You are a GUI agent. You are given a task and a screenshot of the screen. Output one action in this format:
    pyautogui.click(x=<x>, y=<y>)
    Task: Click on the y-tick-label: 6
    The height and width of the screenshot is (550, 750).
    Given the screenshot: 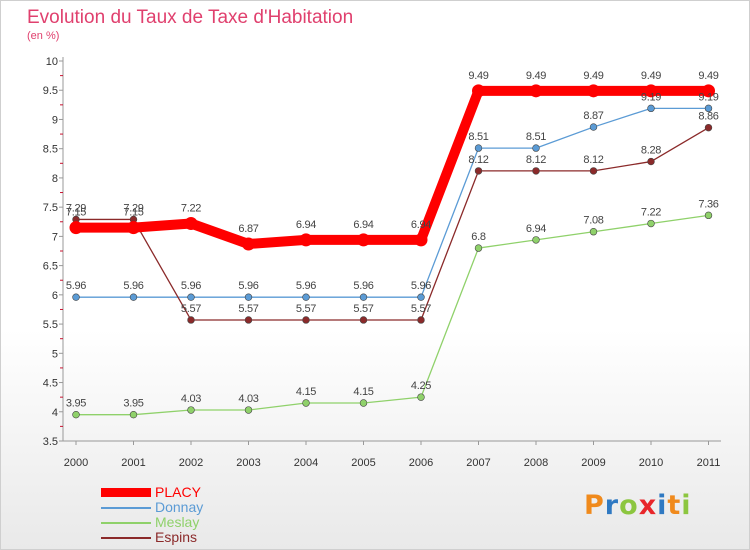 What is the action you would take?
    pyautogui.click(x=55, y=296)
    